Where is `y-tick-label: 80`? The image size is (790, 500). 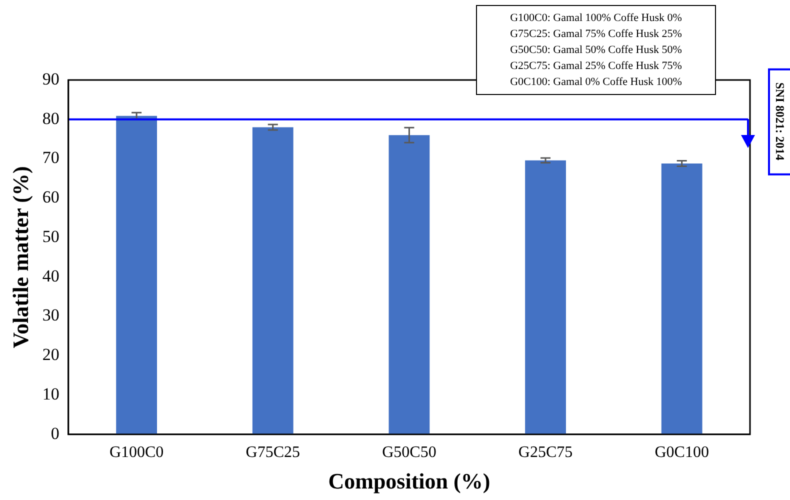
y-tick-label: 80 is located at coordinates (51, 118).